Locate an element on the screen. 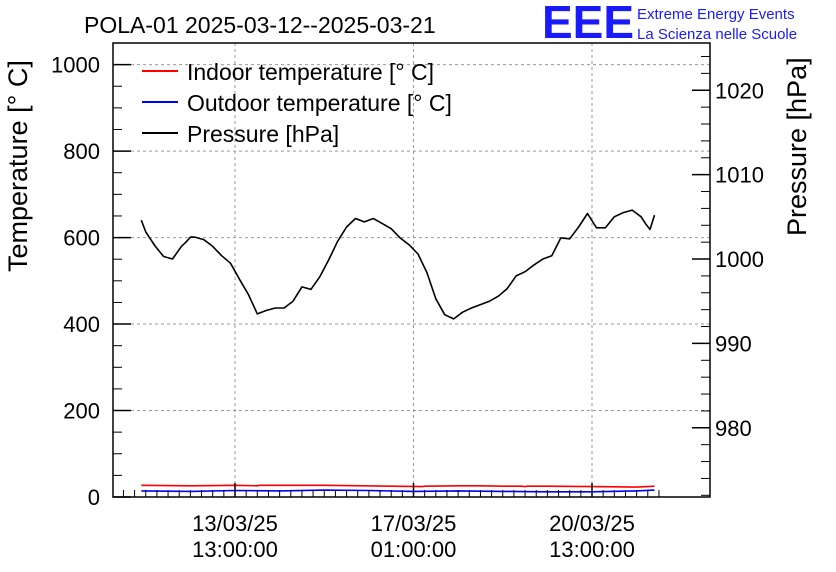 The height and width of the screenshot is (572, 836). y-tick-label-0: 0 is located at coordinates (94, 497).